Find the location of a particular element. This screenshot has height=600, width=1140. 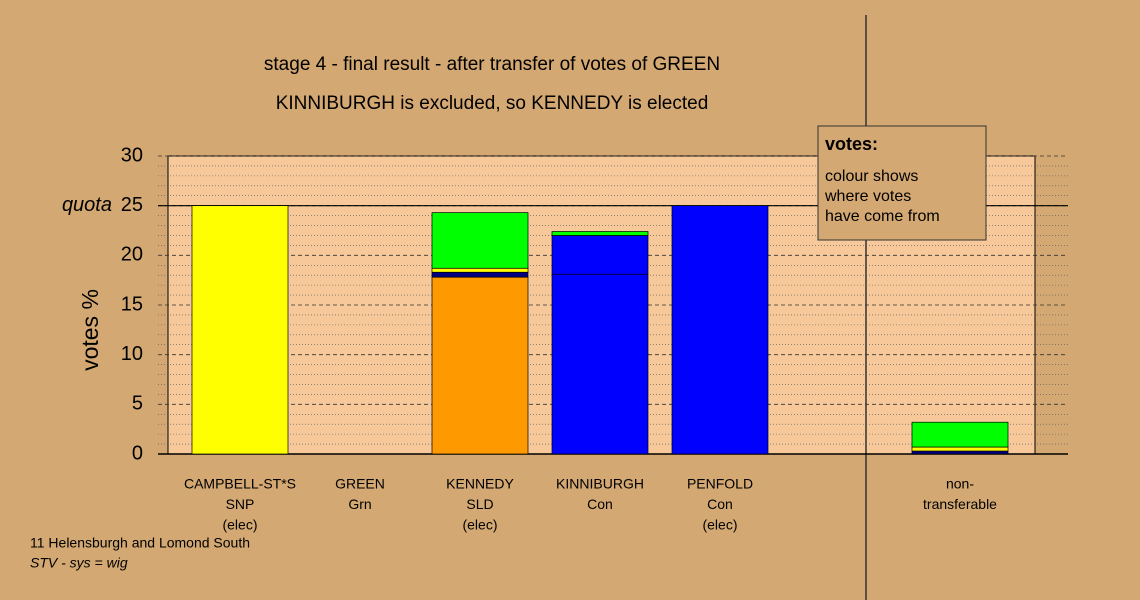

note-line: where votes is located at coordinates (867, 196).